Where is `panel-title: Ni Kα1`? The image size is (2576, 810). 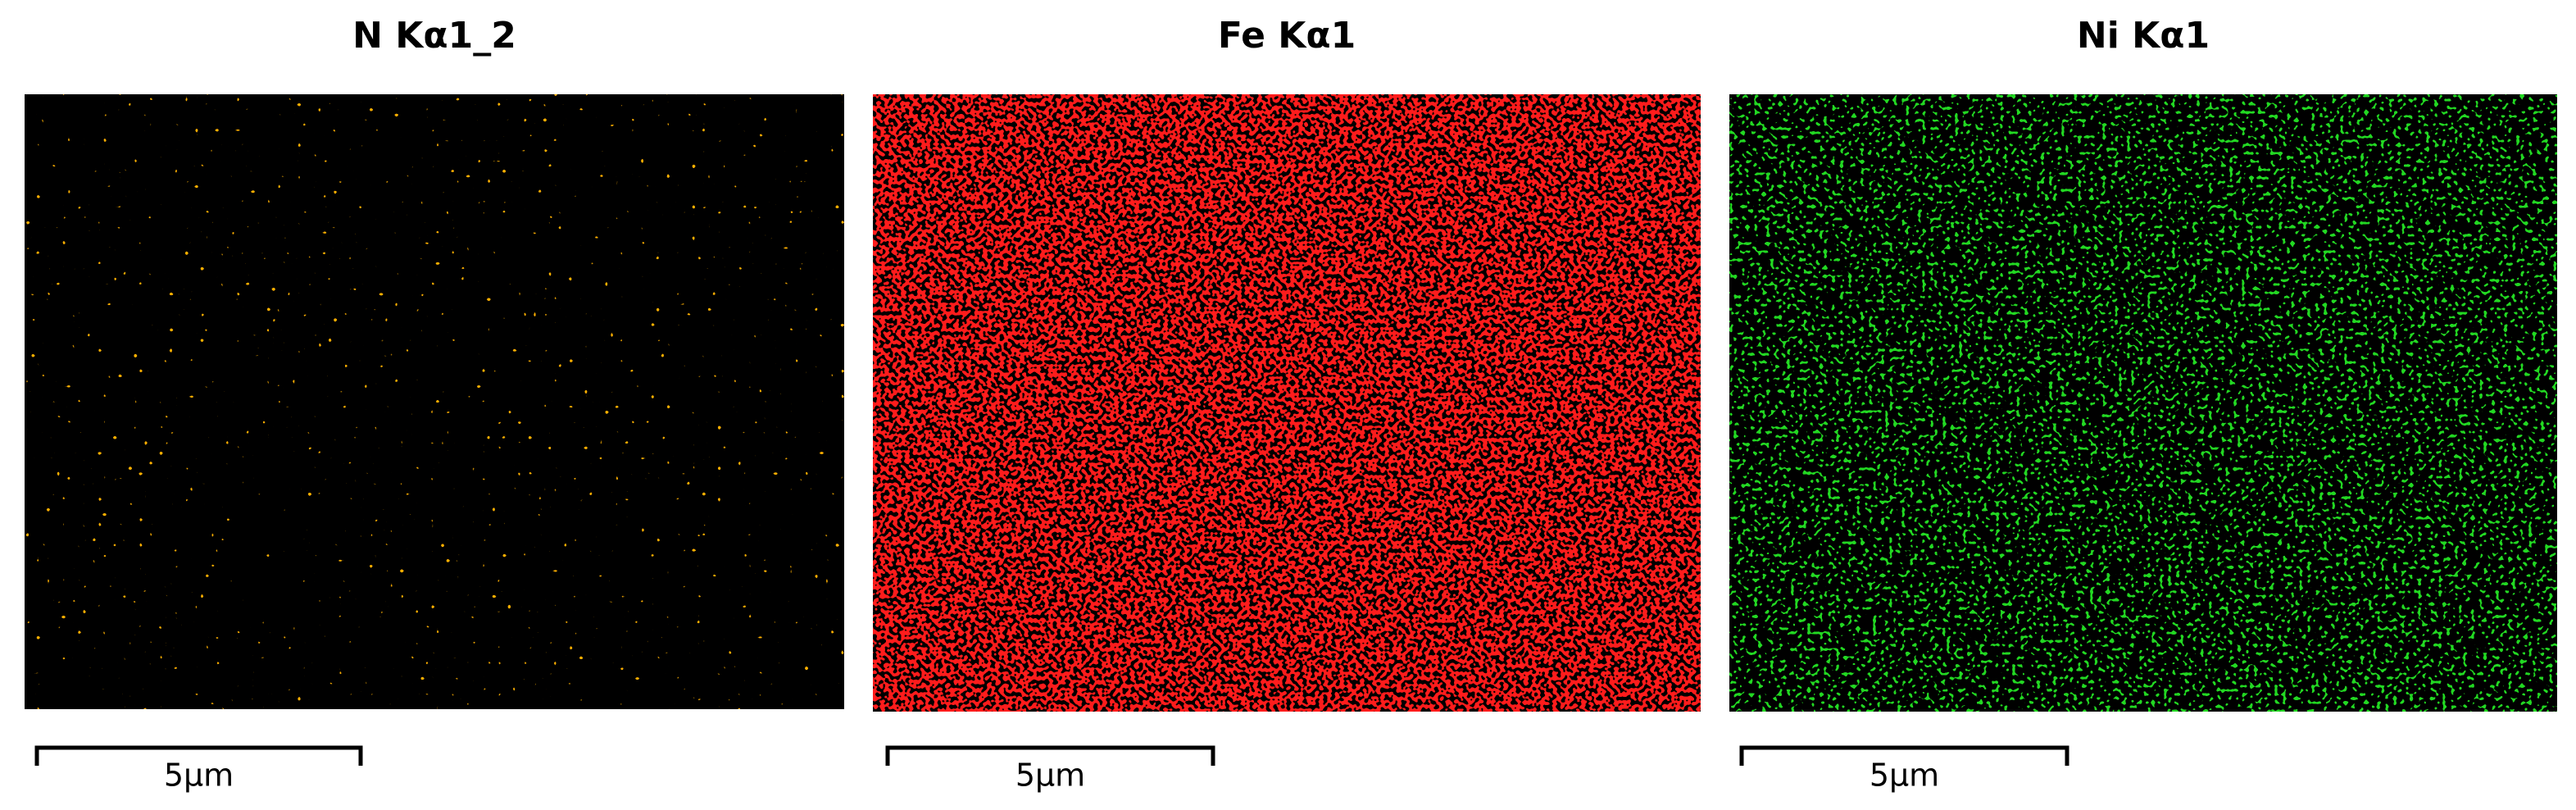
panel-title: Ni Kα1 is located at coordinates (2143, 36).